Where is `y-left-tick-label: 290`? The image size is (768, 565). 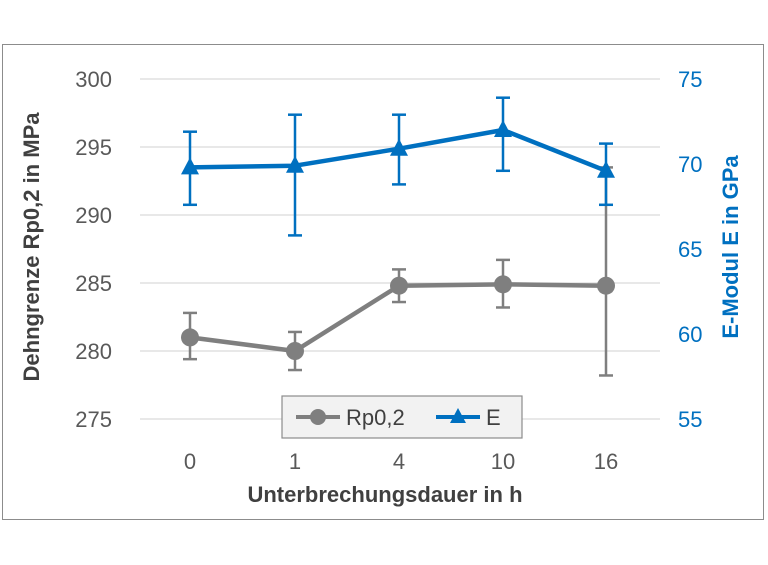 y-left-tick-label: 290 is located at coordinates (93, 215).